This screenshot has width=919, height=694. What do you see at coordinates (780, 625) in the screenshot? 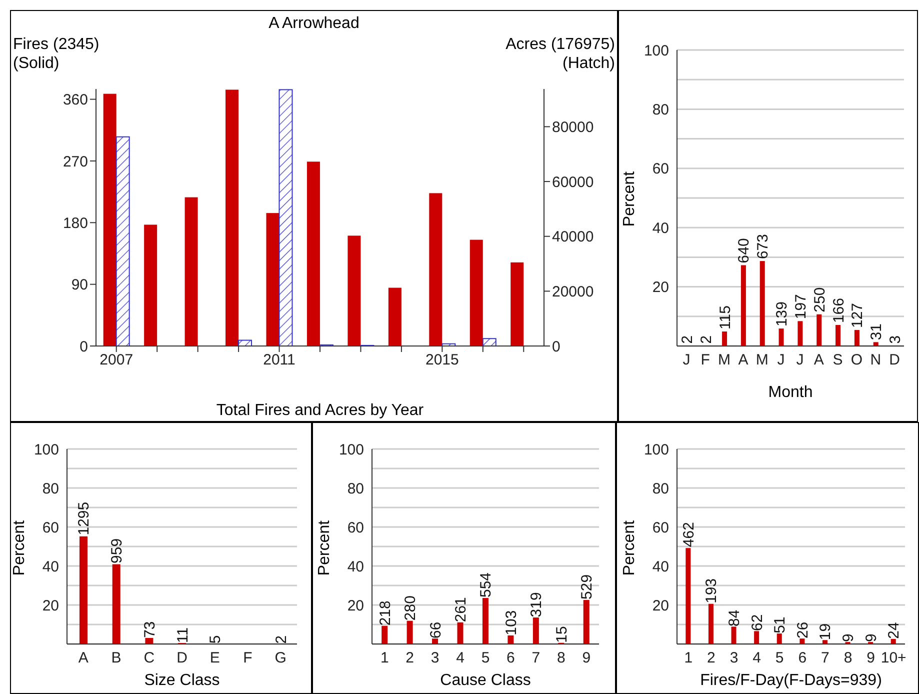
I see `annotation: 51` at bounding box center [780, 625].